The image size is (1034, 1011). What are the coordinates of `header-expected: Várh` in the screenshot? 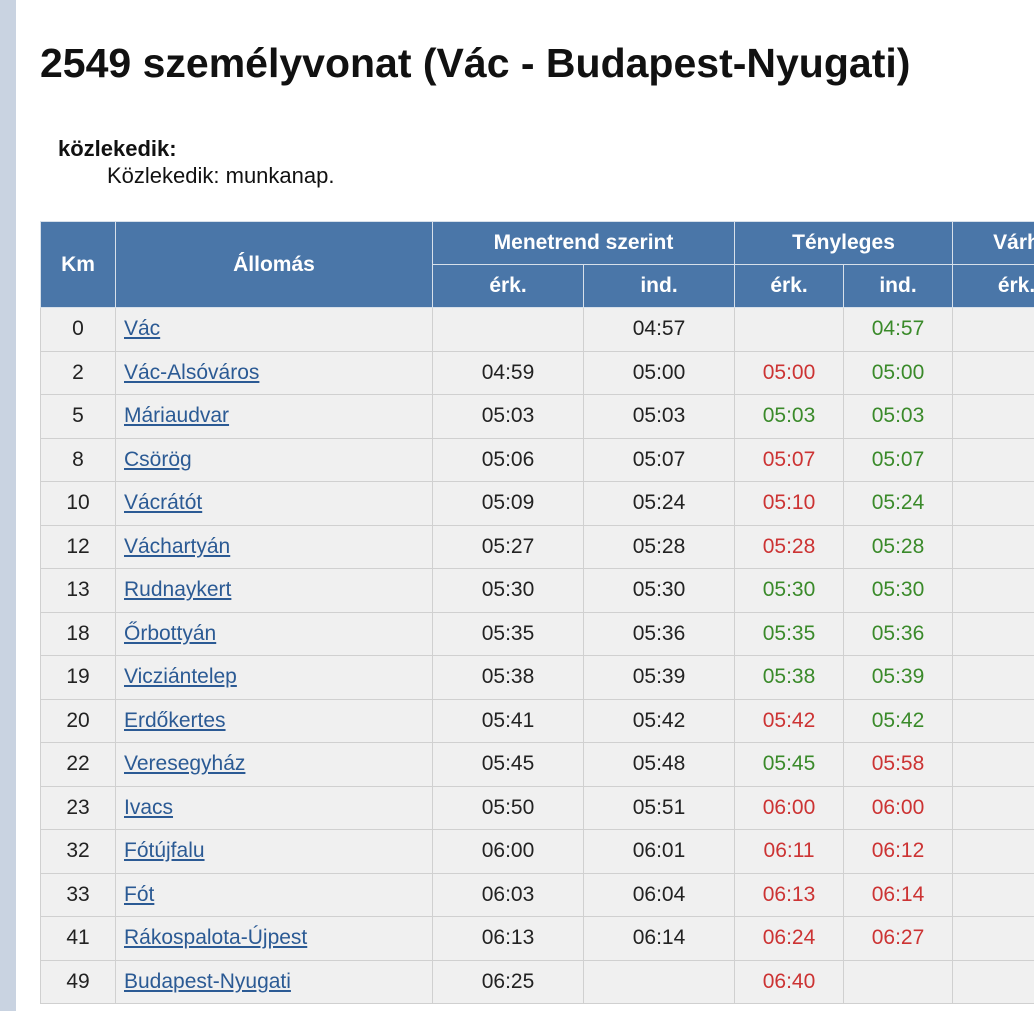 It's located at (993, 243).